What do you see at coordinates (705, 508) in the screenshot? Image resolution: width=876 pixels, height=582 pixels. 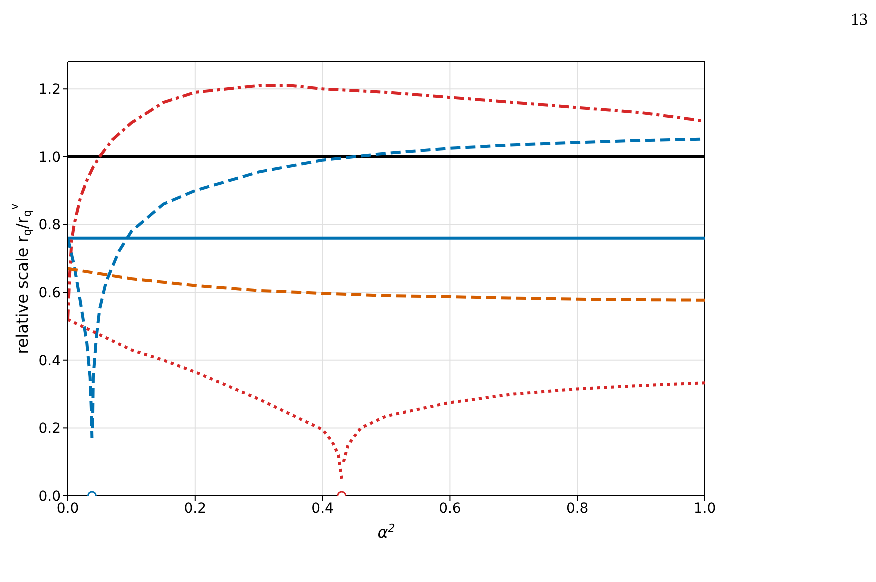 I see `x-tick-label: 1.0` at bounding box center [705, 508].